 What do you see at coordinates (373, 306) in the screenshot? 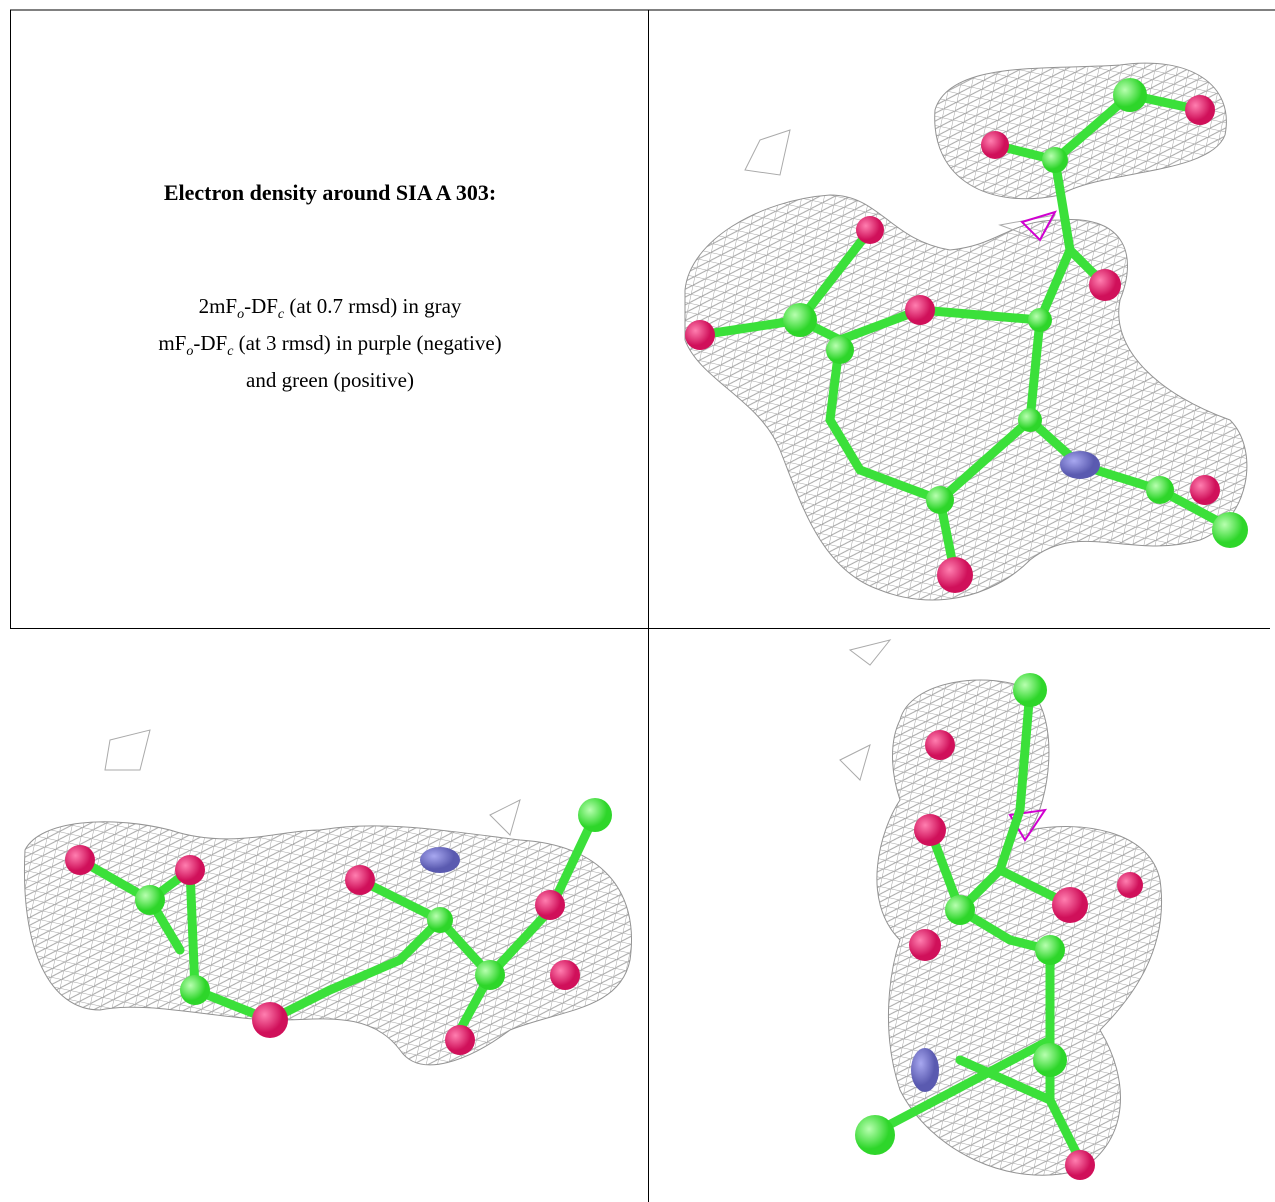
I see `legend-text: (at 0.7 rmsd) in gray` at bounding box center [373, 306].